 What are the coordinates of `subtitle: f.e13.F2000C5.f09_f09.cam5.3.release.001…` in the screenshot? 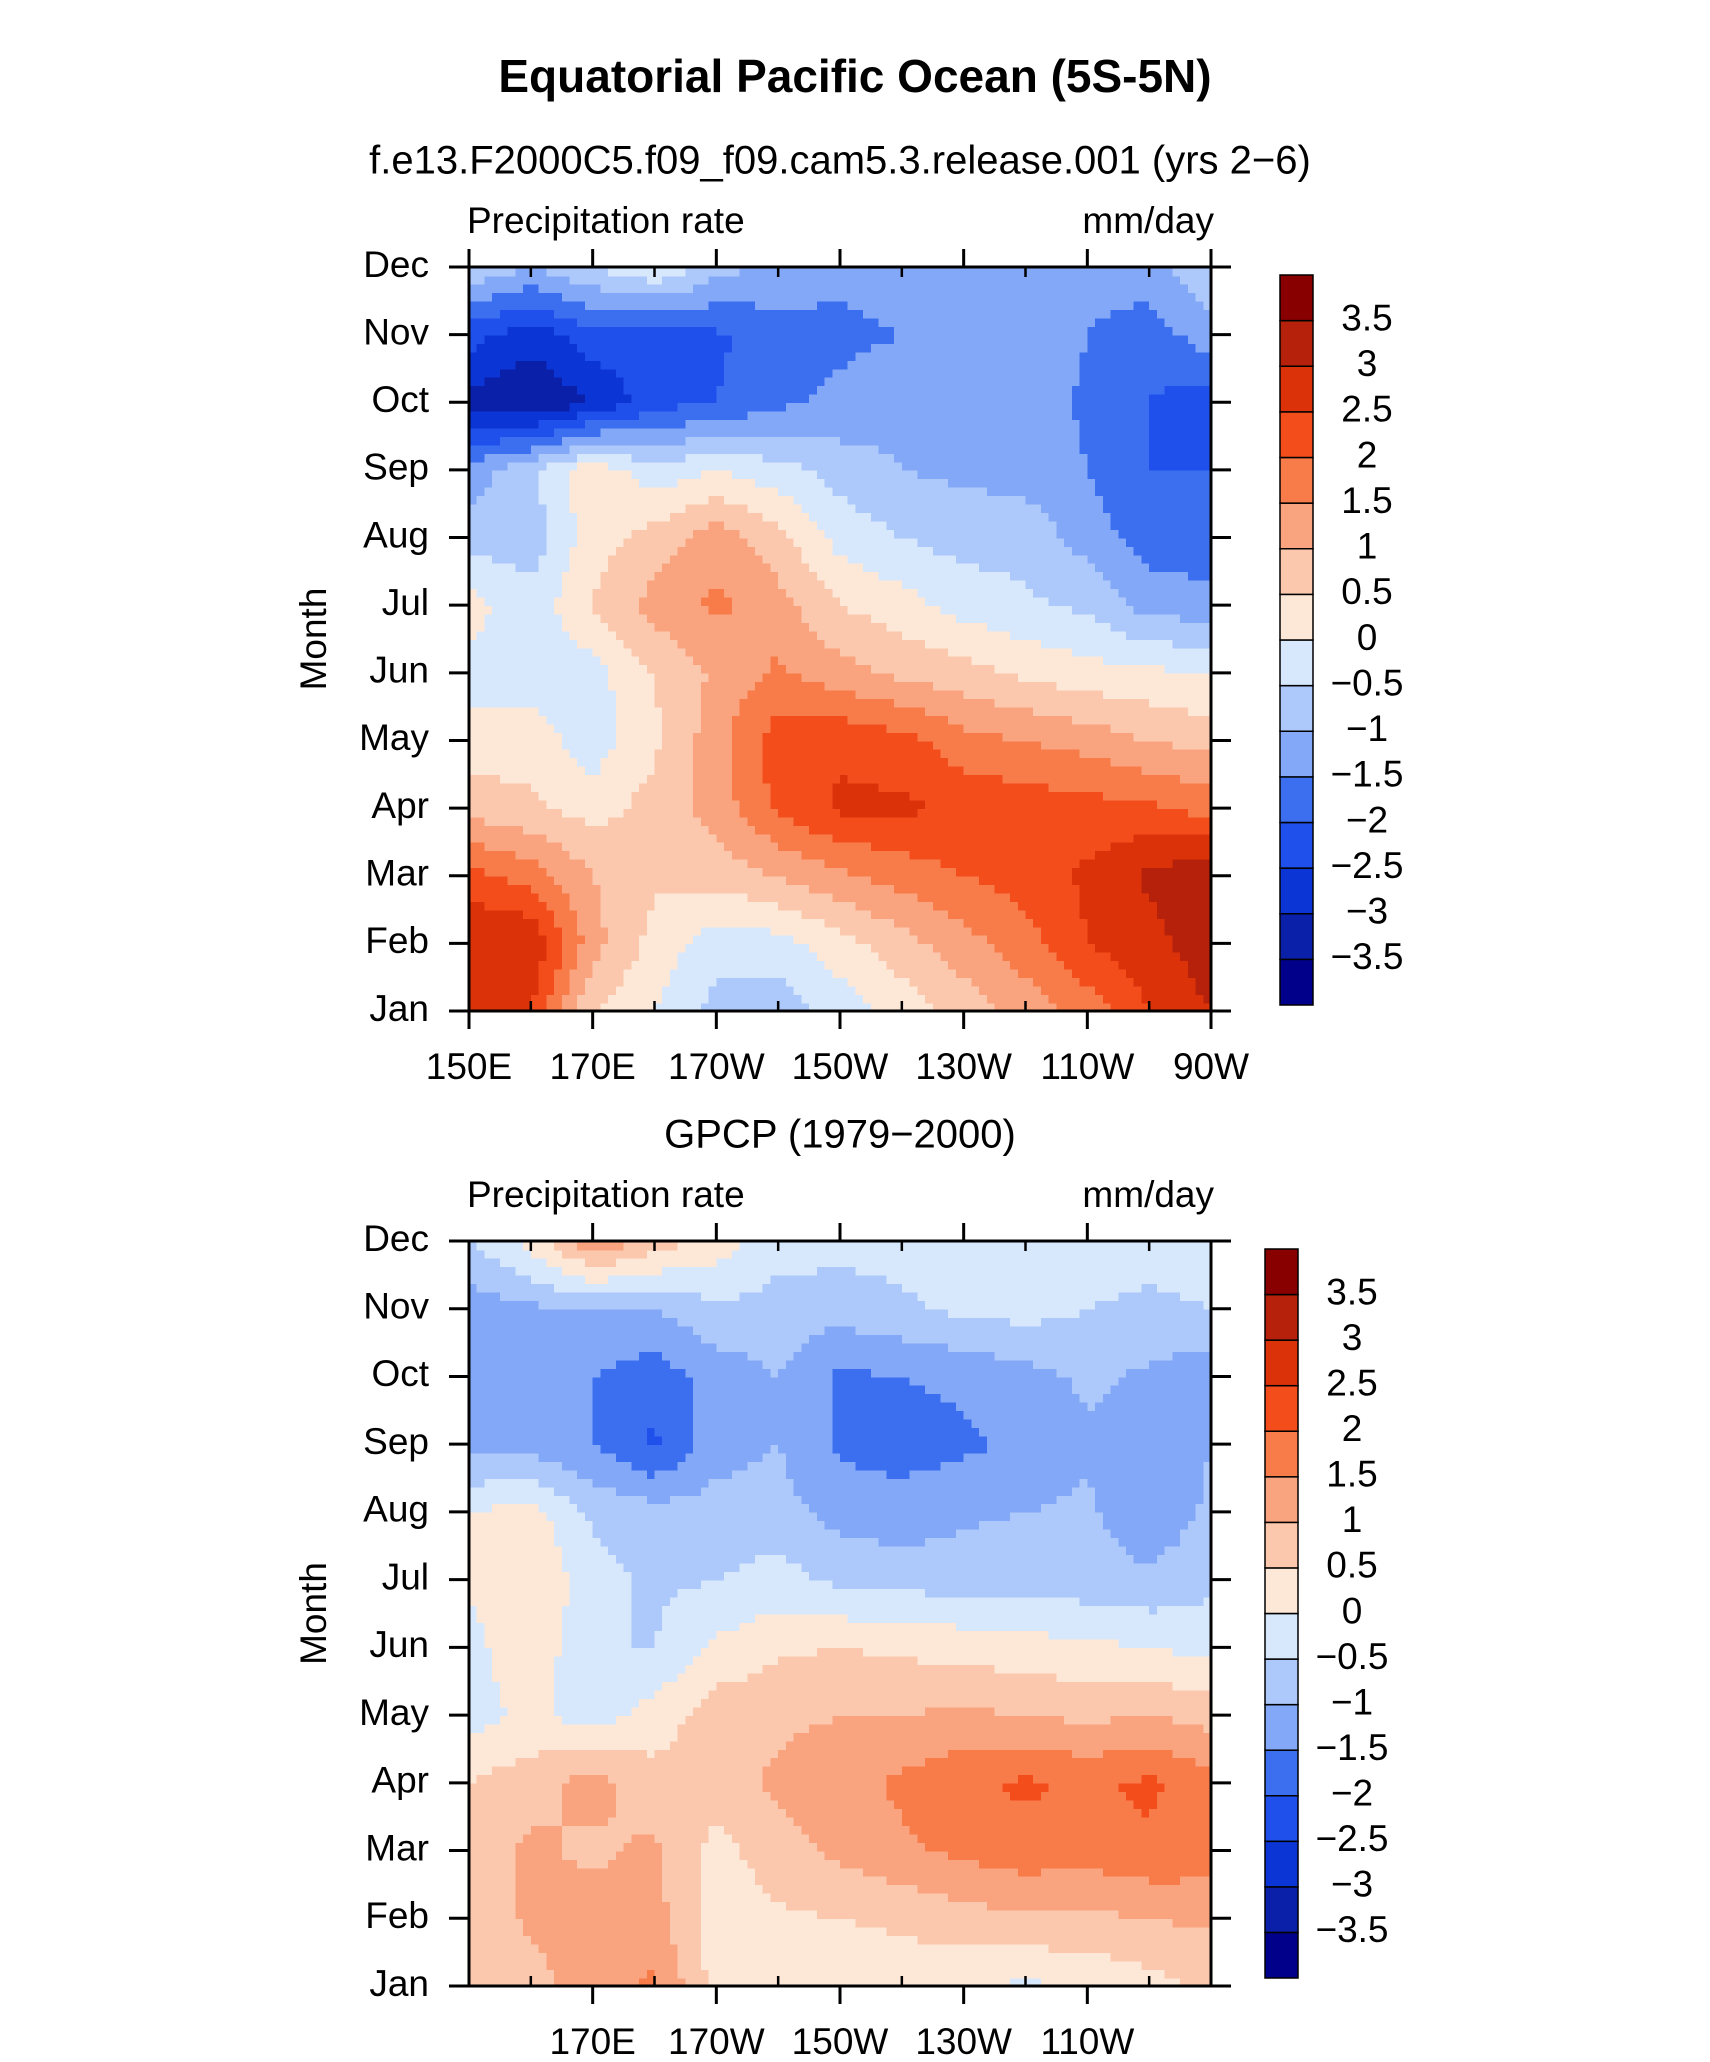 It's located at (840, 161).